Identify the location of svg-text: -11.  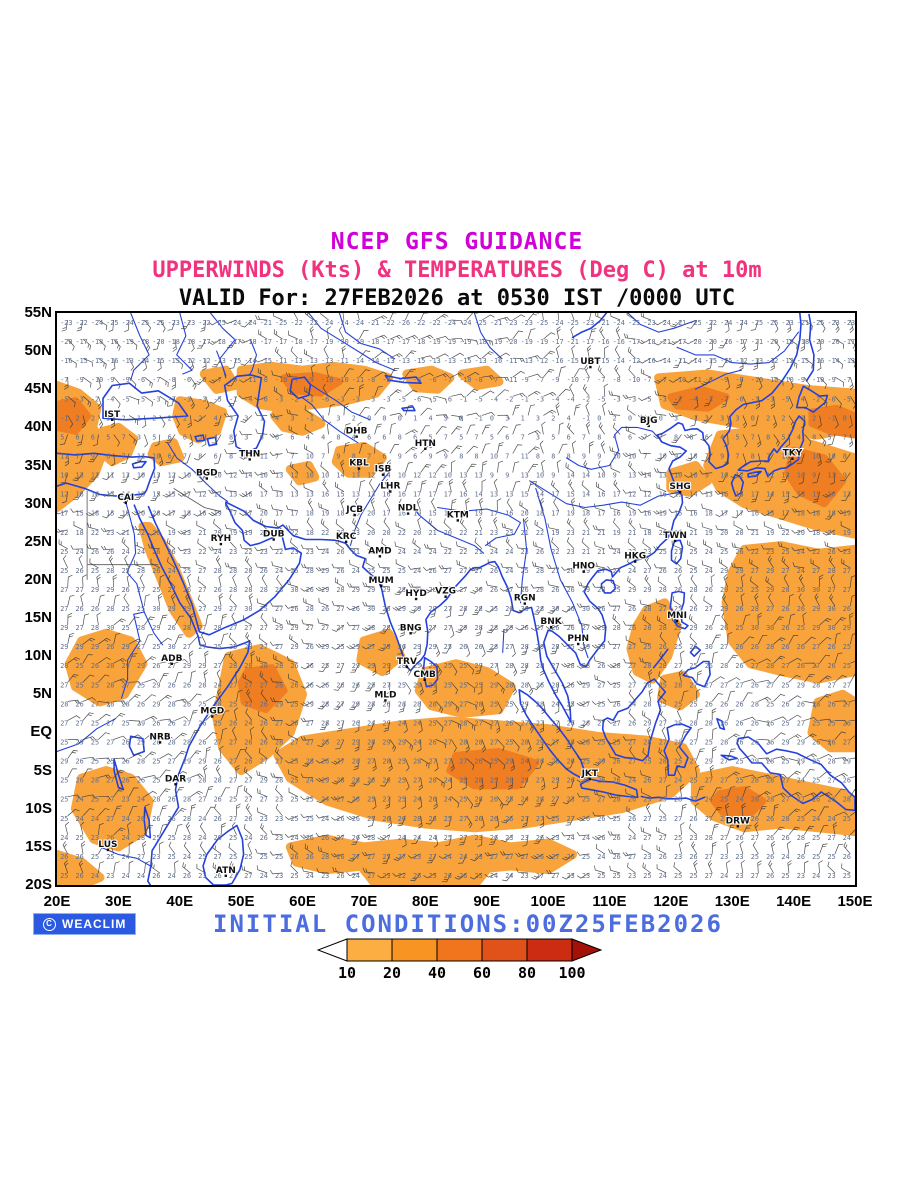
(281, 361).